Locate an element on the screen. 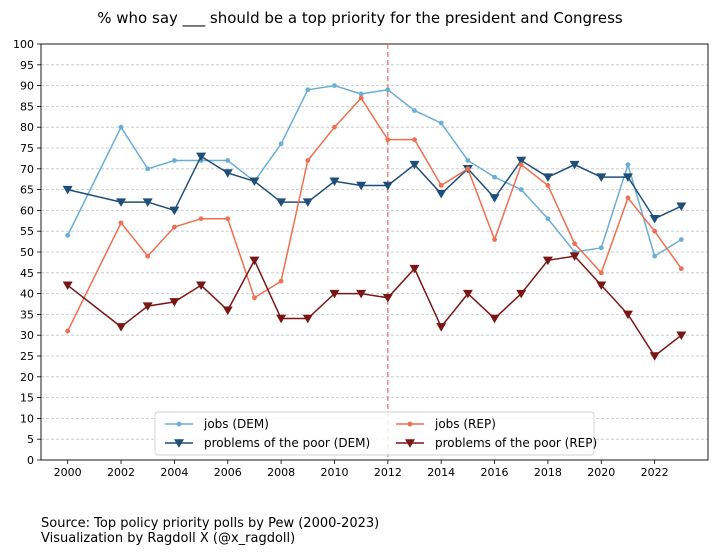 This screenshot has height=560, width=720. legend-item: jobs (DEM) is located at coordinates (217, 424).